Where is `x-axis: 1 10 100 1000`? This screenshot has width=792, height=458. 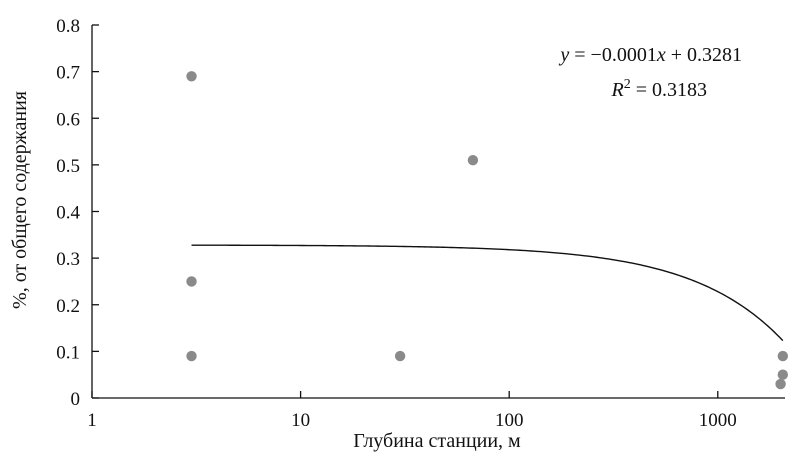
x-axis: 1 10 100 1000 is located at coordinates (436, 411).